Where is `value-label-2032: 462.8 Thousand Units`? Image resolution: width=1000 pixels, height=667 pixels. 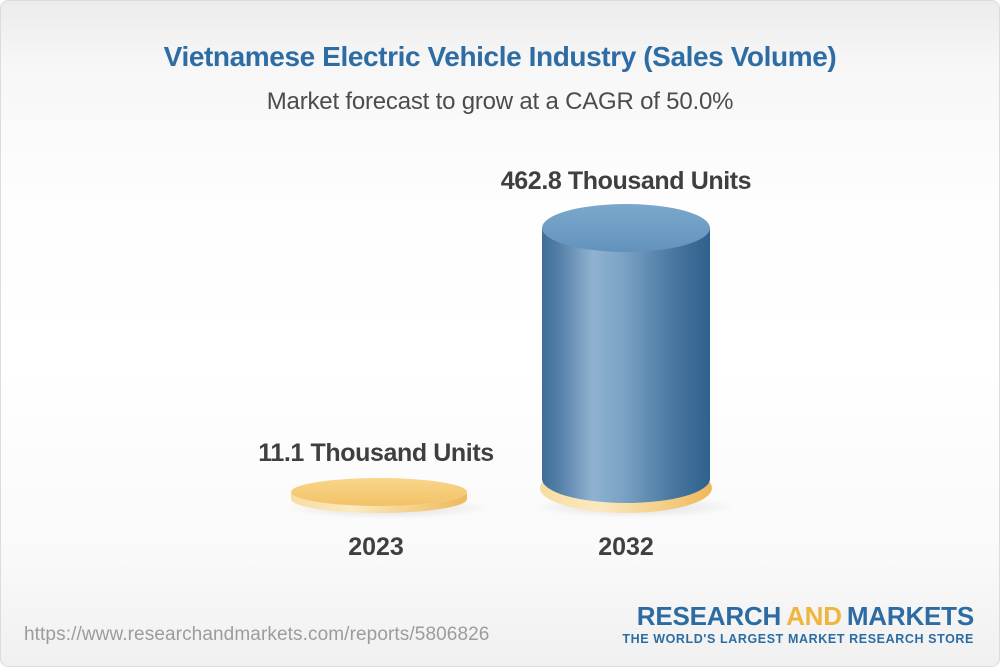
value-label-2032: 462.8 Thousand Units is located at coordinates (626, 181).